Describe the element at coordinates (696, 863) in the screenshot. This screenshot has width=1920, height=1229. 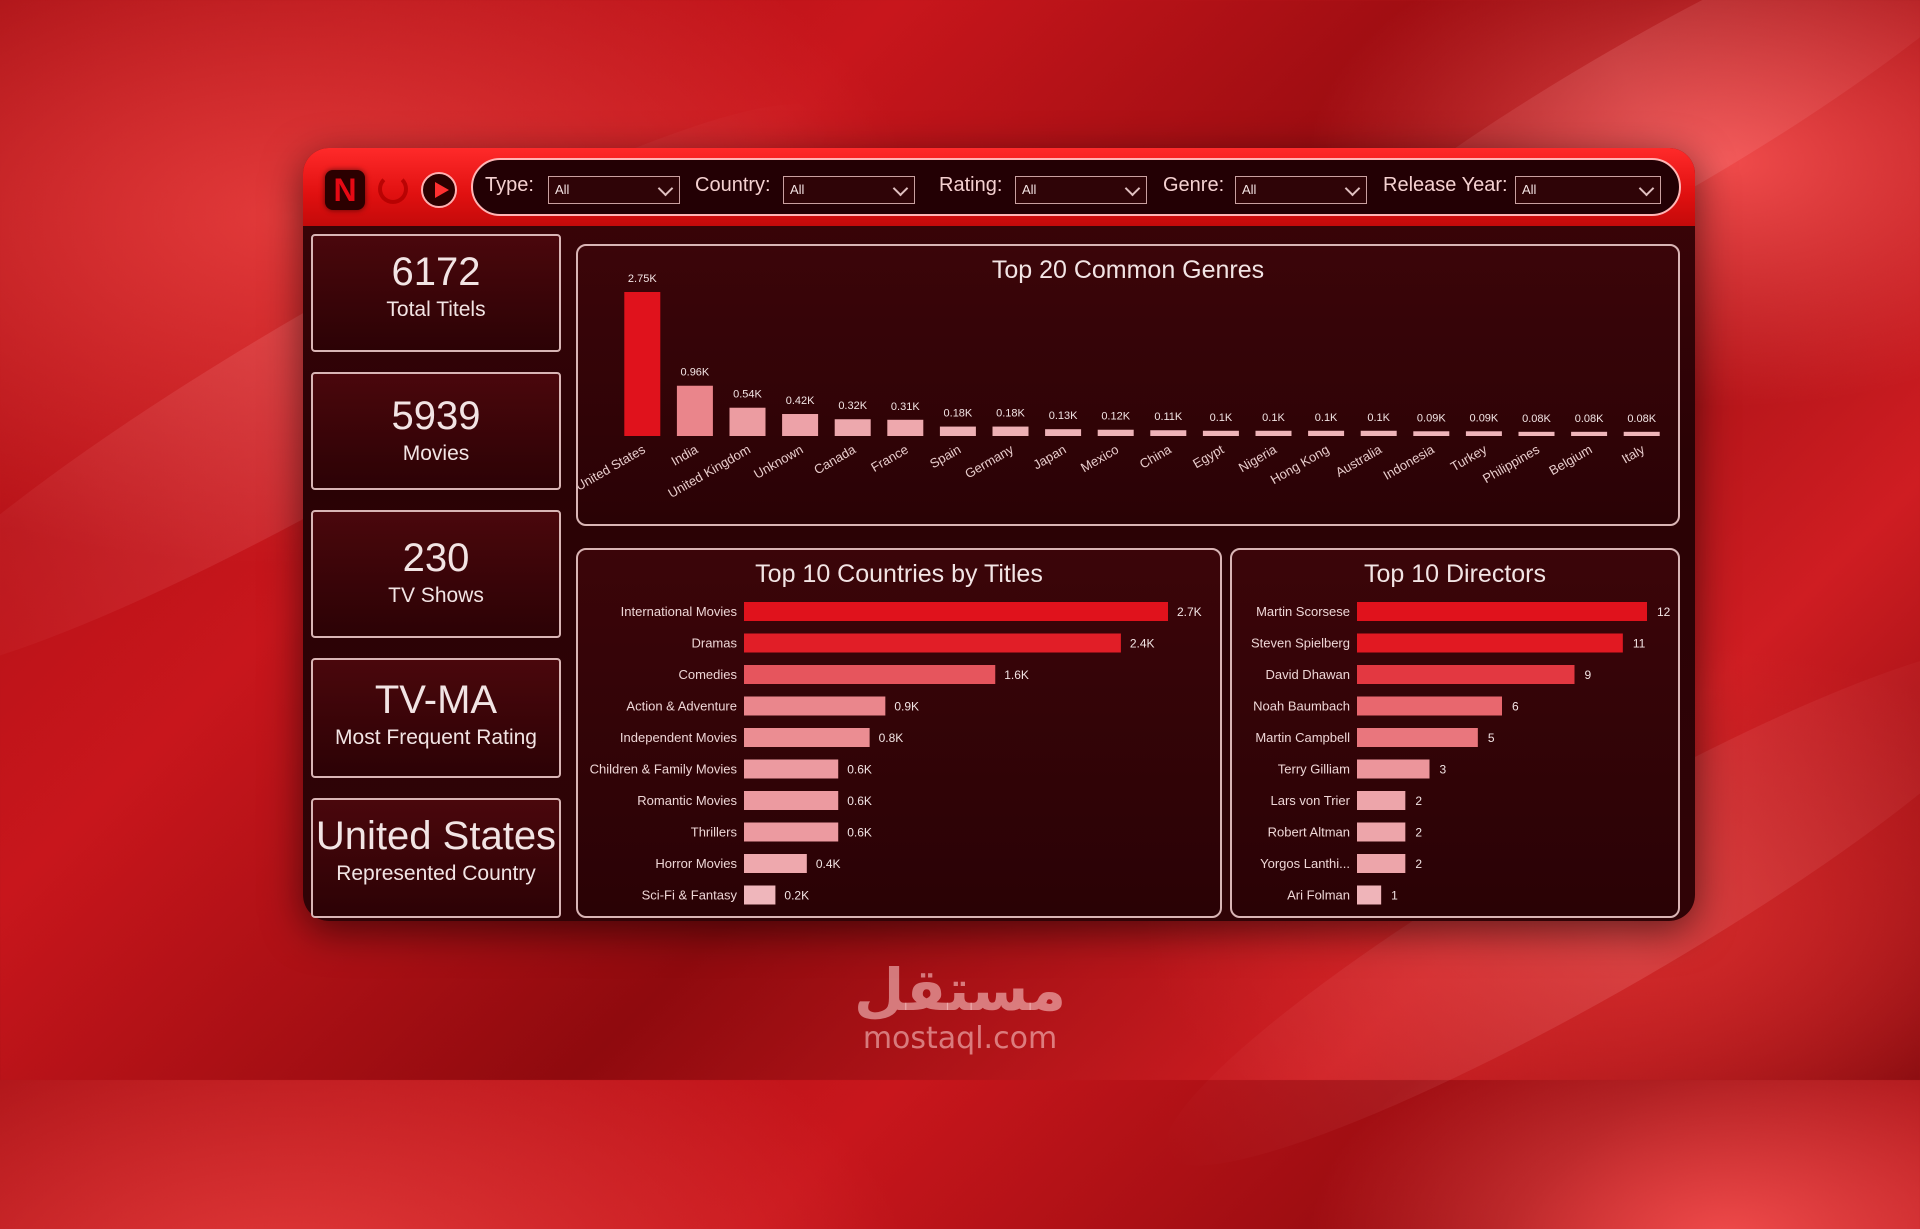
I see `hbar-category-label: Horror Movies` at that location.